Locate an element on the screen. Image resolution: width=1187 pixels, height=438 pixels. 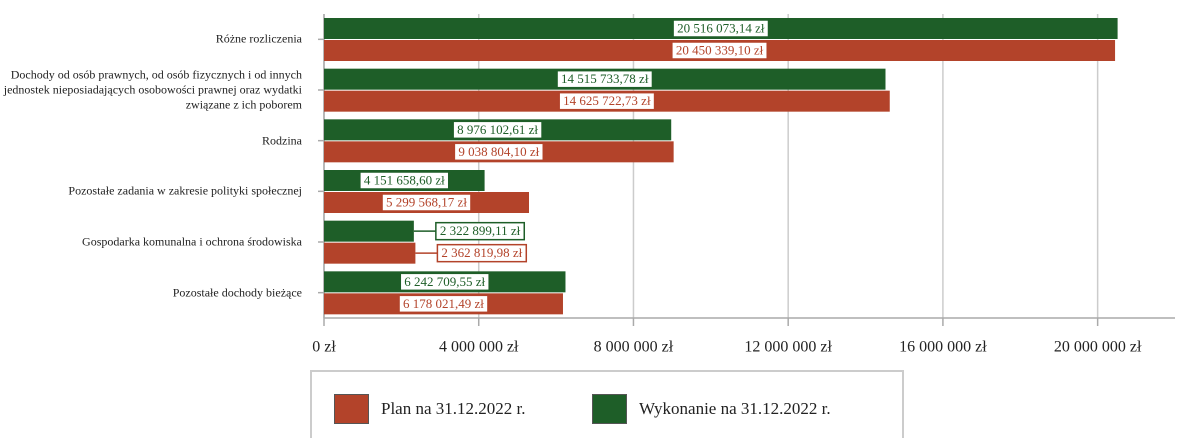
data-label: 14 515 733,78 zł is located at coordinates (605, 79).